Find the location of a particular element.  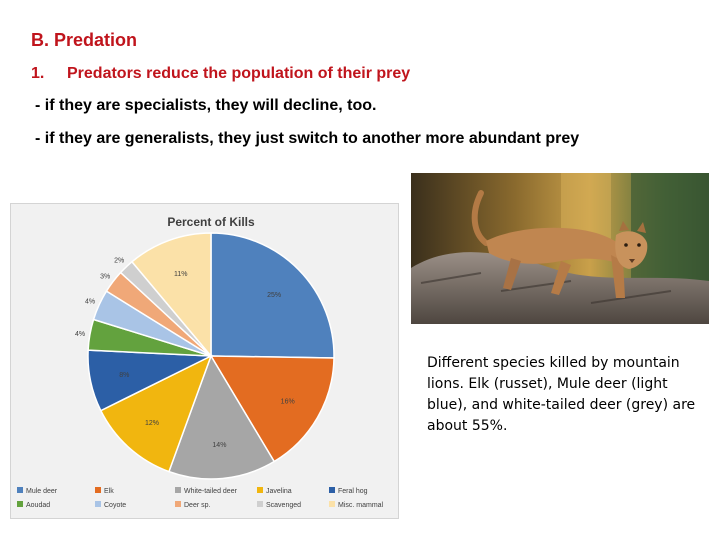

chart-title: Percent of Kills is located at coordinates (211, 222).